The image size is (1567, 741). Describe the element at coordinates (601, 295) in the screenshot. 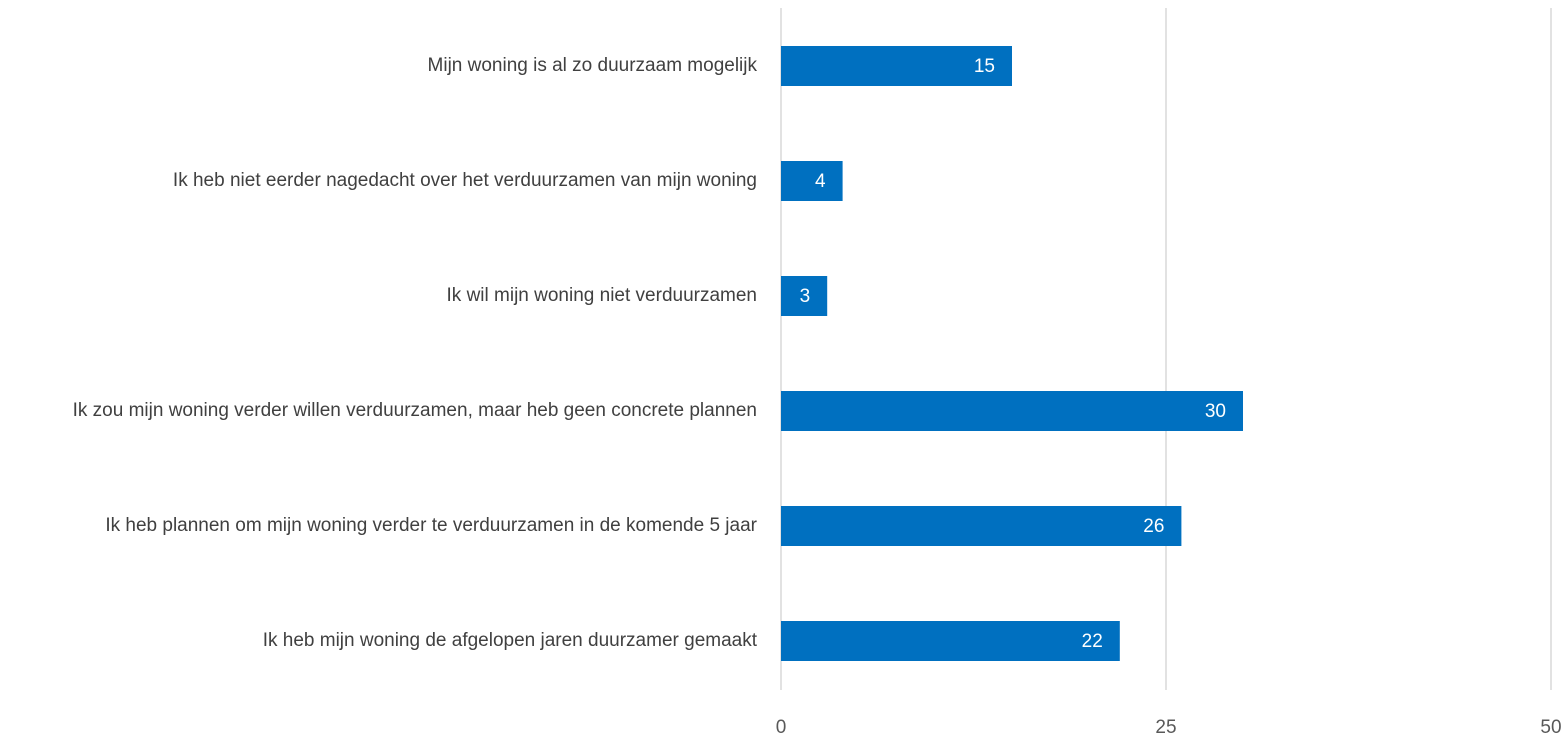

I see `category-label: Ik wil mijn woning niet verduurzamen` at that location.